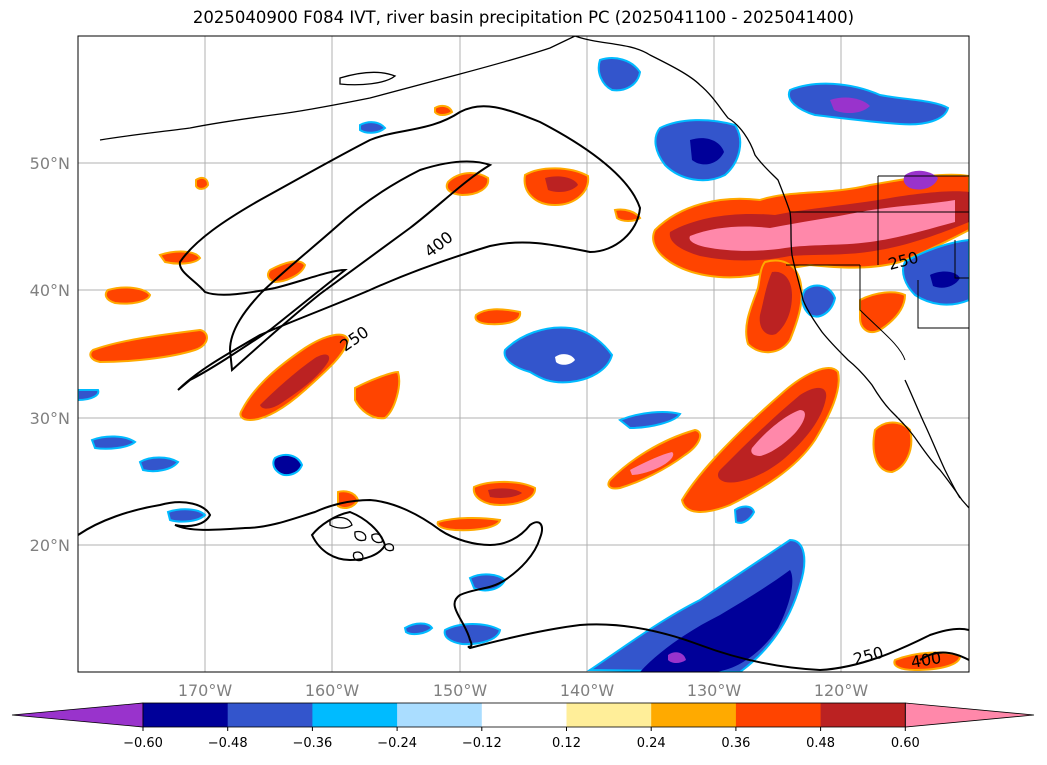 The width and height of the screenshot is (1047, 765). Describe the element at coordinates (969, 715) in the screenshot. I see `colorbar-extend-high` at that location.